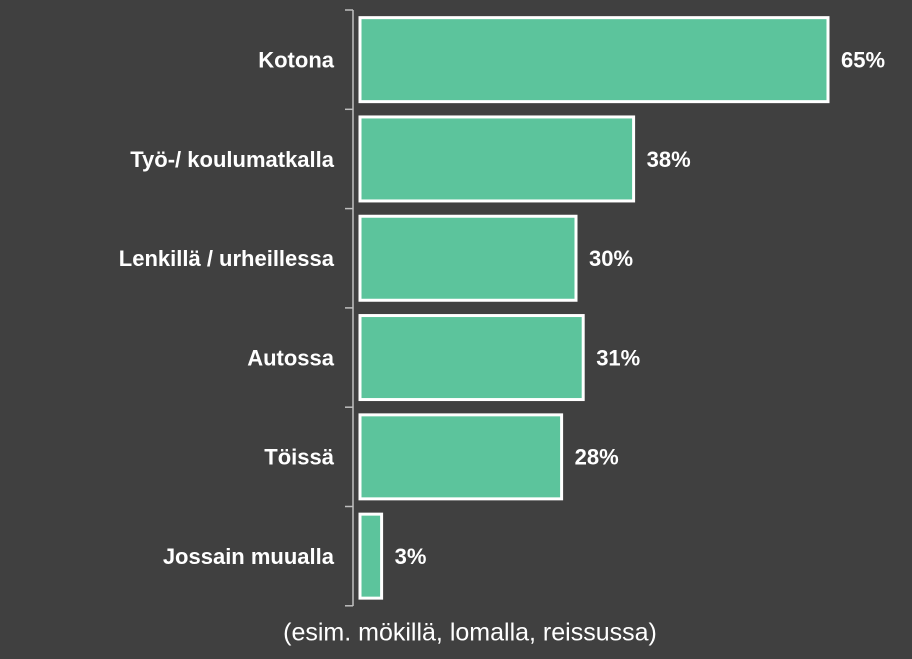  Describe the element at coordinates (669, 159) in the screenshot. I see `value-label: 38%` at that location.